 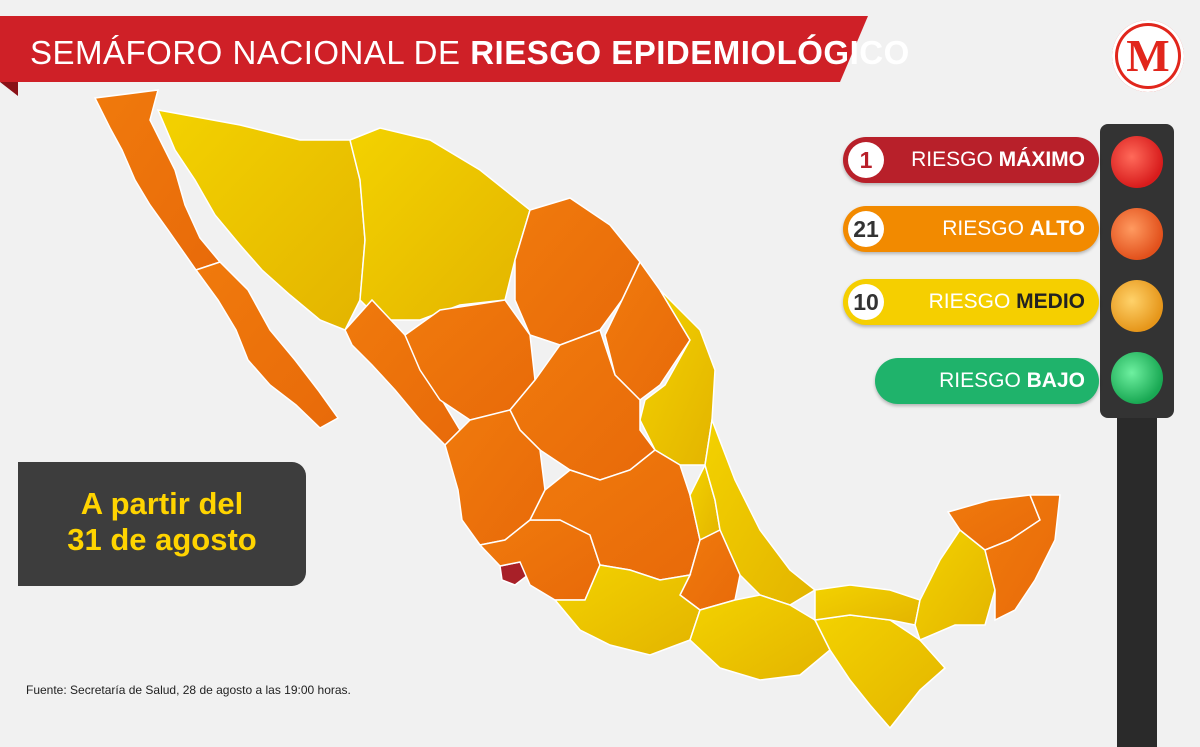 What do you see at coordinates (1137, 578) in the screenshot?
I see `traffic-light-pole` at bounding box center [1137, 578].